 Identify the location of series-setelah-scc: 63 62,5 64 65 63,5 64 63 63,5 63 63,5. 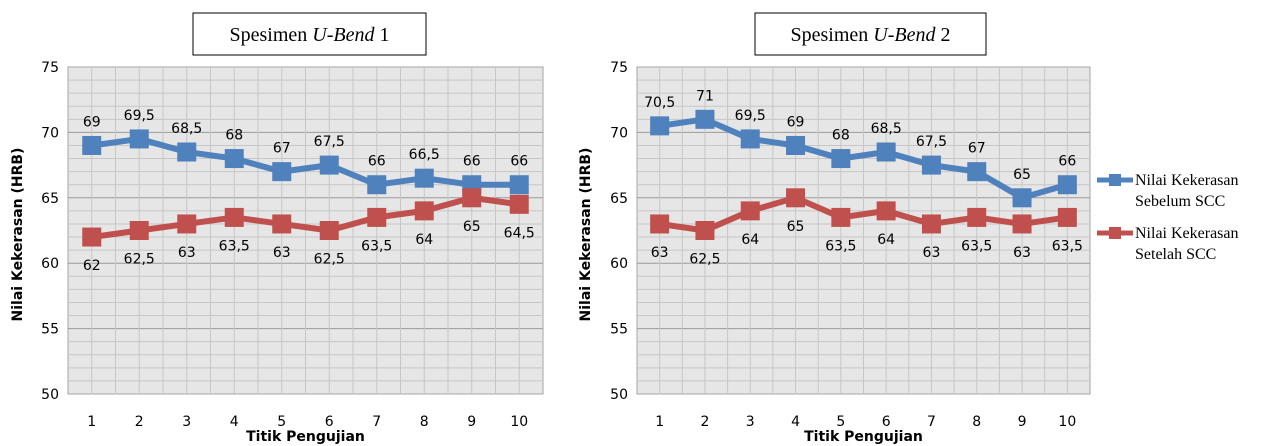
(866, 228).